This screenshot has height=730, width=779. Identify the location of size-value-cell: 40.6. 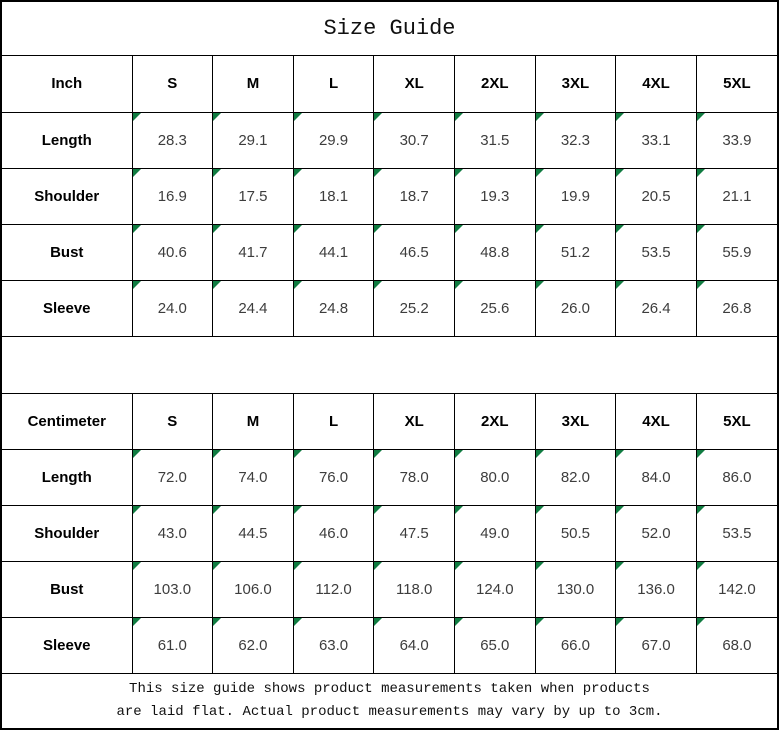
(172, 252).